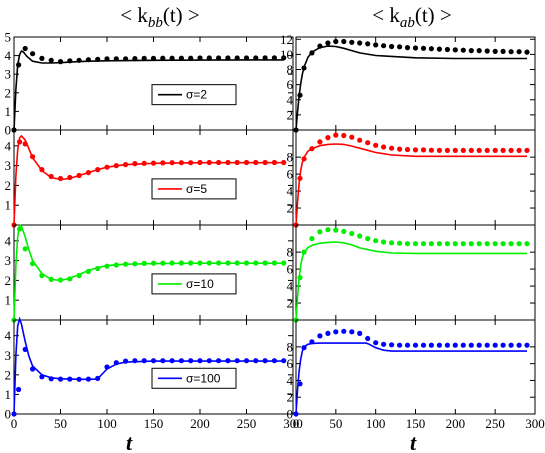 The image size is (545, 453). What do you see at coordinates (495, 423) in the screenshot?
I see `x-tick-label: 250` at bounding box center [495, 423].